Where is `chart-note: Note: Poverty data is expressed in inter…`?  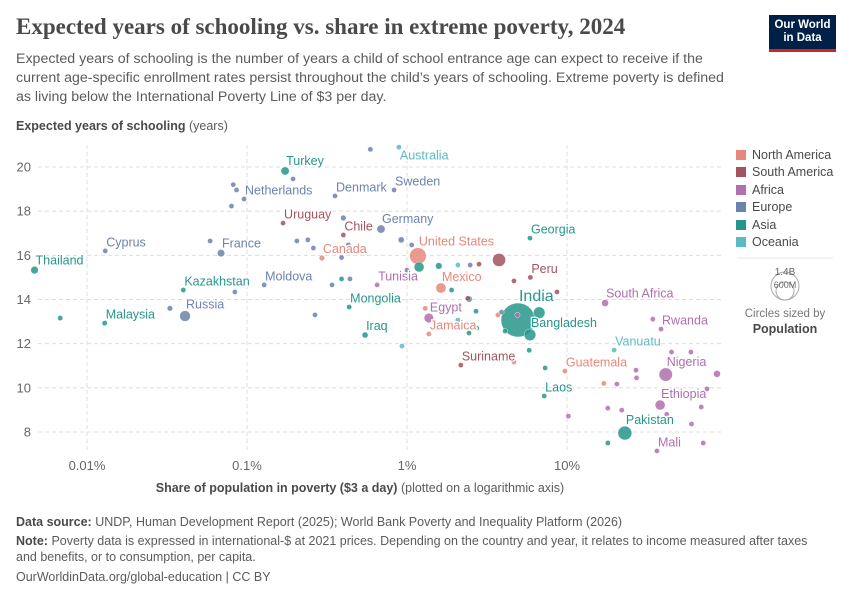 chart-note: Note: Poverty data is expressed in inter… is located at coordinates (416, 549).